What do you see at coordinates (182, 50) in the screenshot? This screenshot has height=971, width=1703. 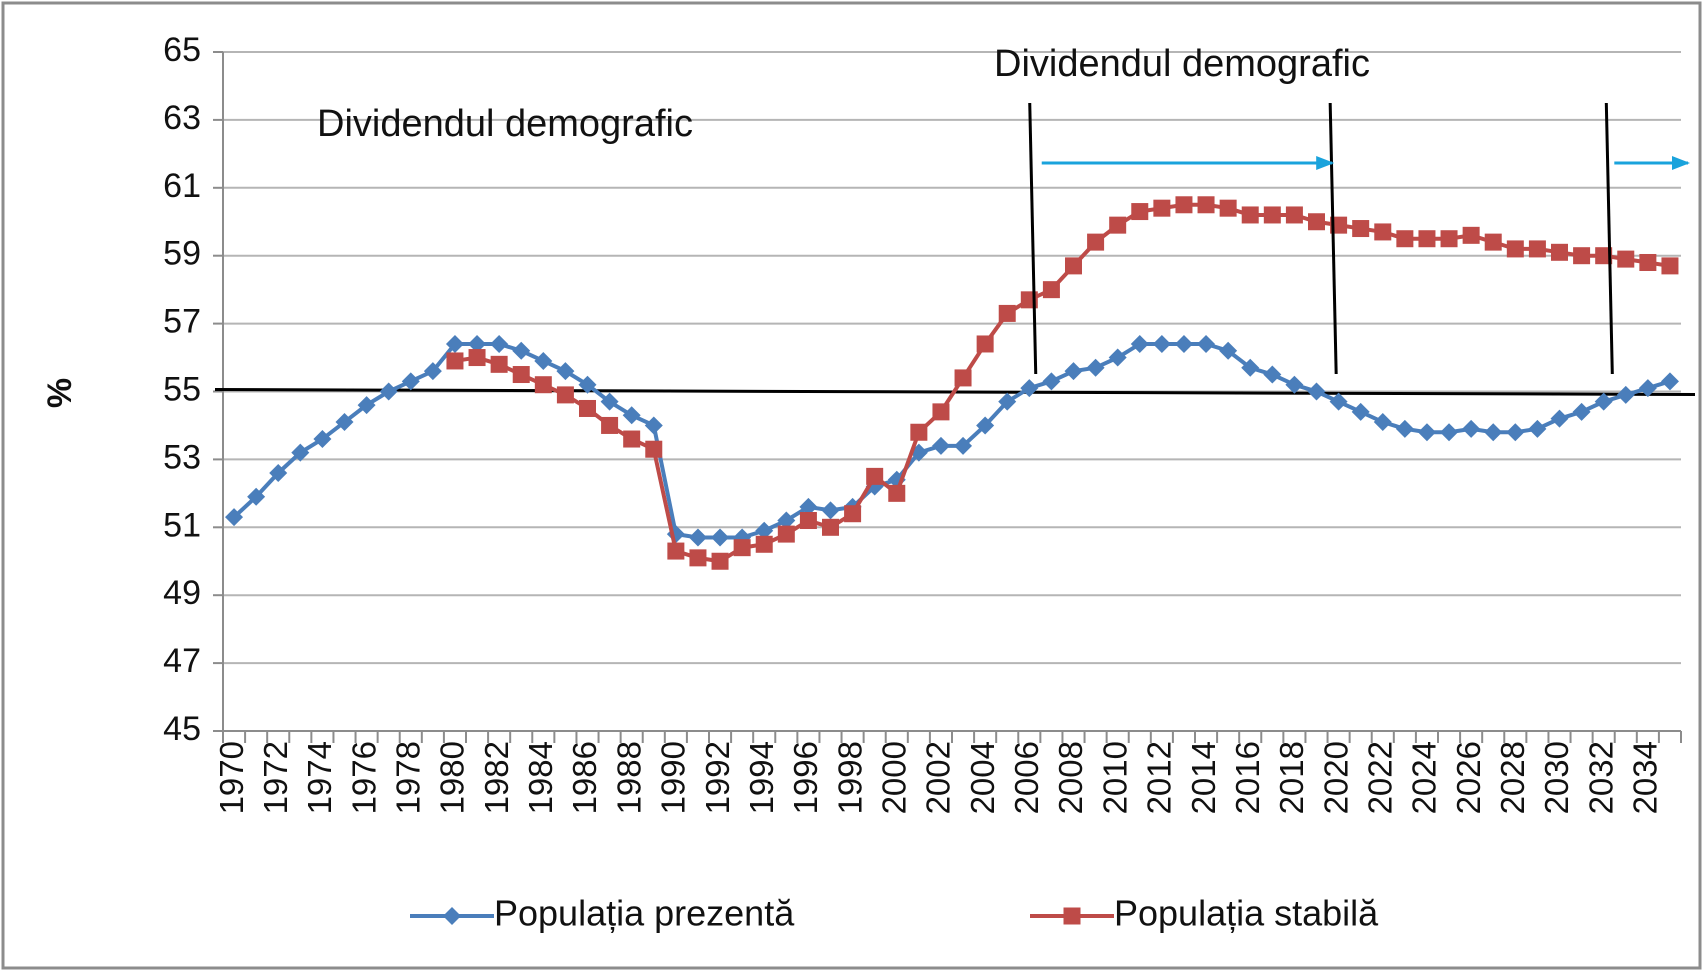 I see `y-tick-label: 65` at bounding box center [182, 50].